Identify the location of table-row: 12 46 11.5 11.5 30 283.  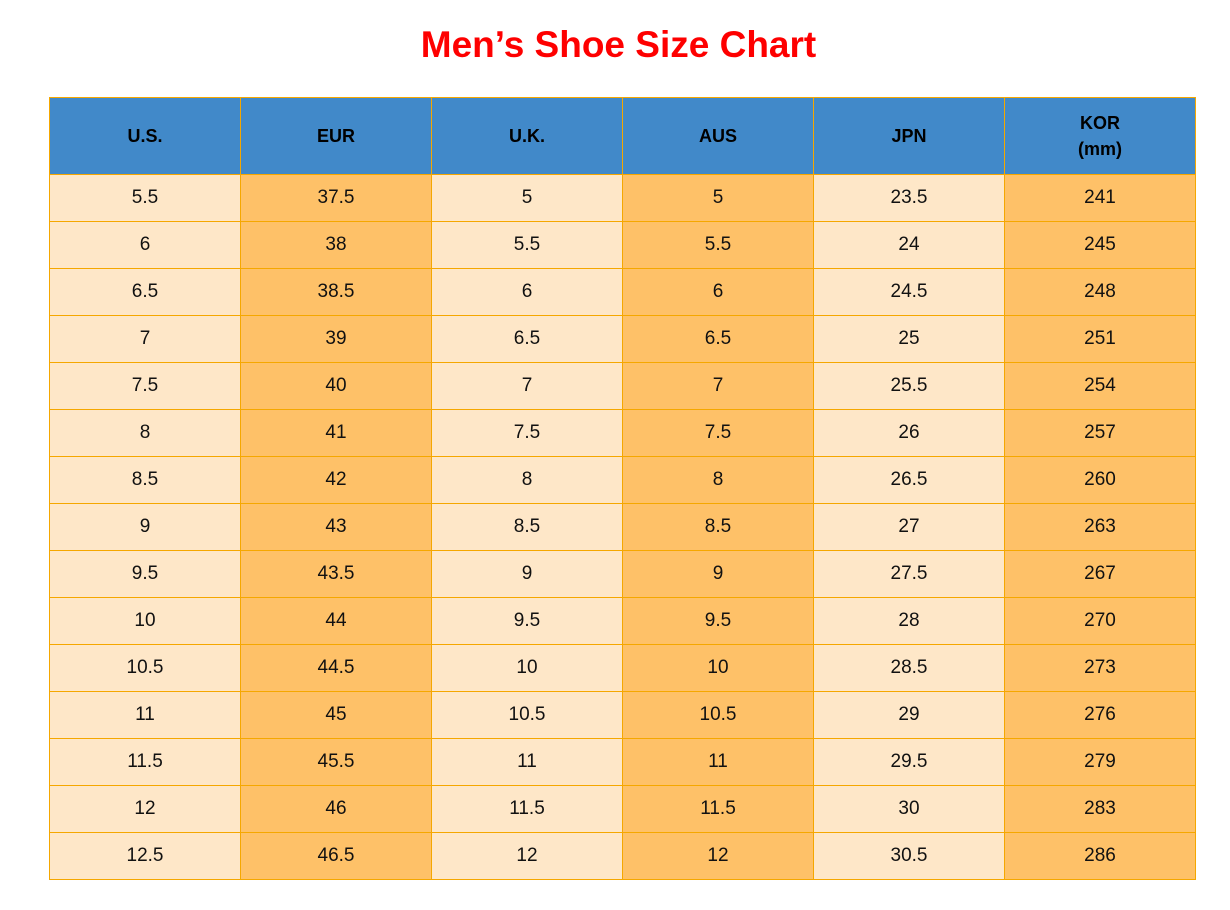
(622, 809).